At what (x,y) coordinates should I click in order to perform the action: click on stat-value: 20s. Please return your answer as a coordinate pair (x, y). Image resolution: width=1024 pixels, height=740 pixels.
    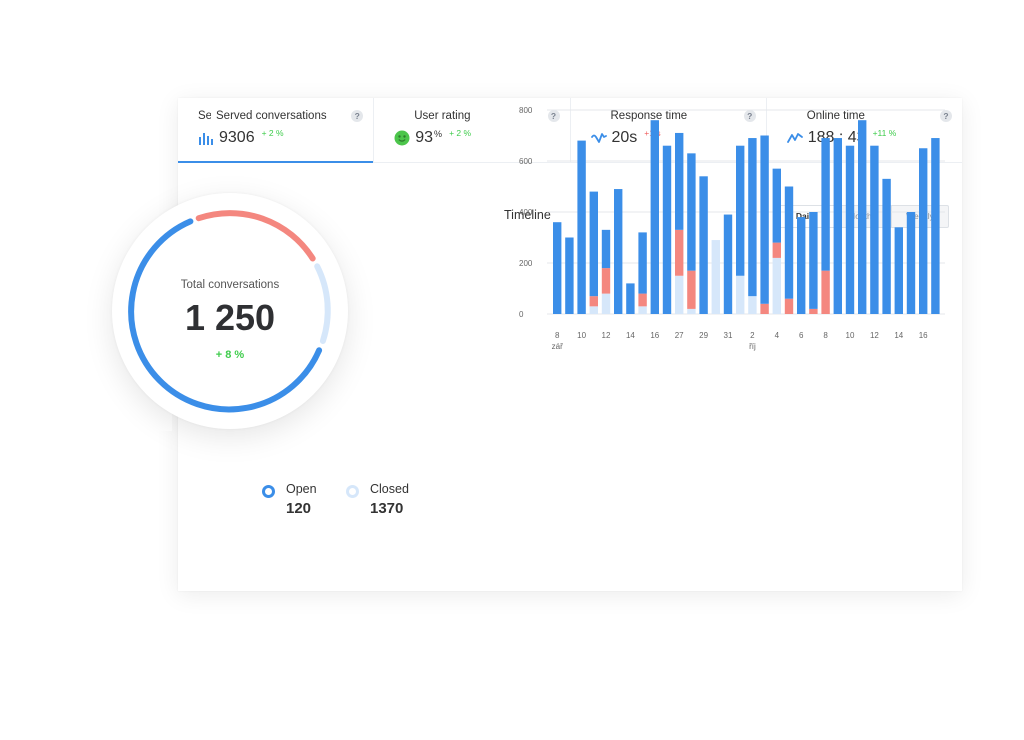
    Looking at the image, I should click on (624, 137).